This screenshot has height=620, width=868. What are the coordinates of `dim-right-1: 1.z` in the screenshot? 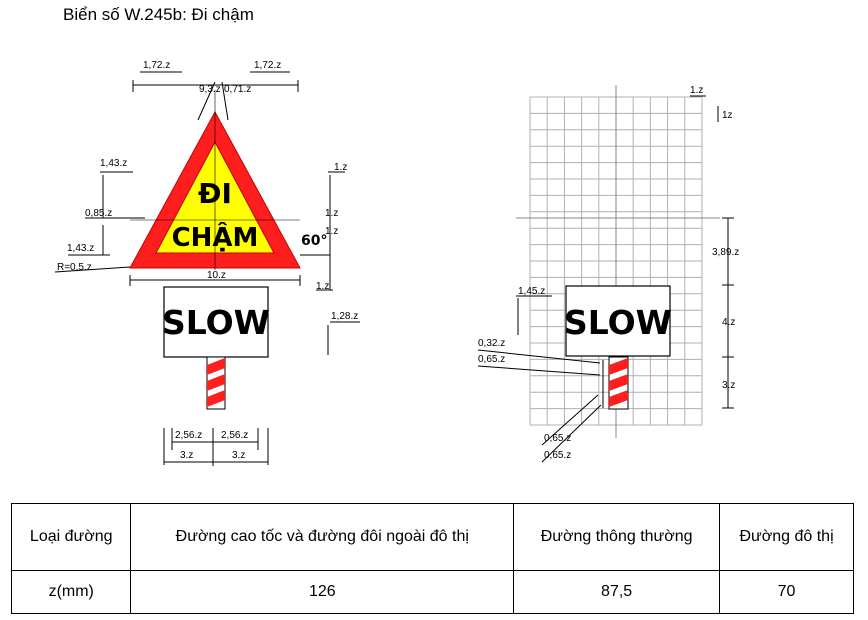 It's located at (340, 167).